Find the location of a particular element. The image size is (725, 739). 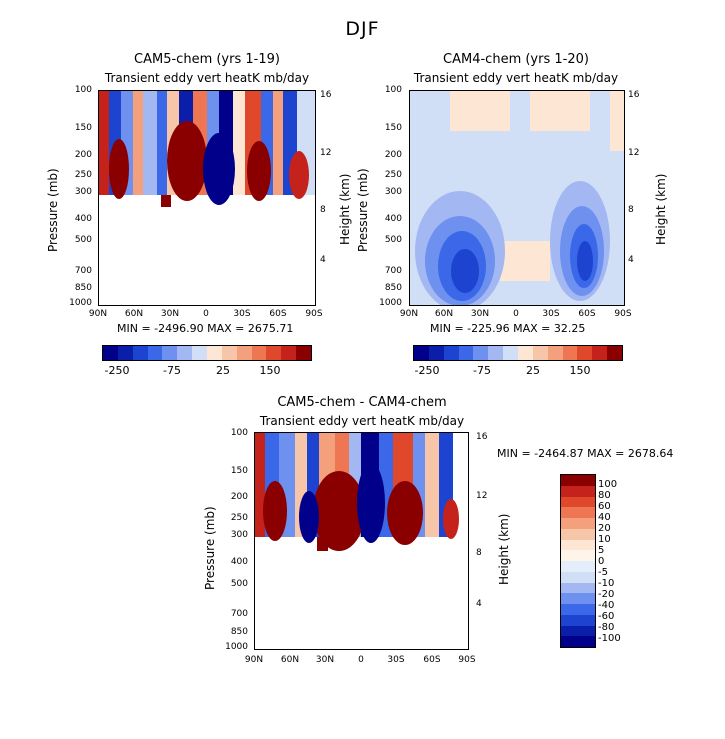

p3-xtick: 0 is located at coordinates (361, 660).